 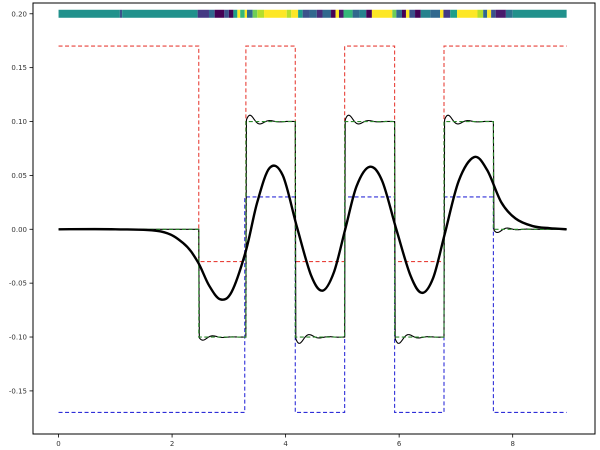 I want to click on x-tick-label: 0, so click(x=58, y=444).